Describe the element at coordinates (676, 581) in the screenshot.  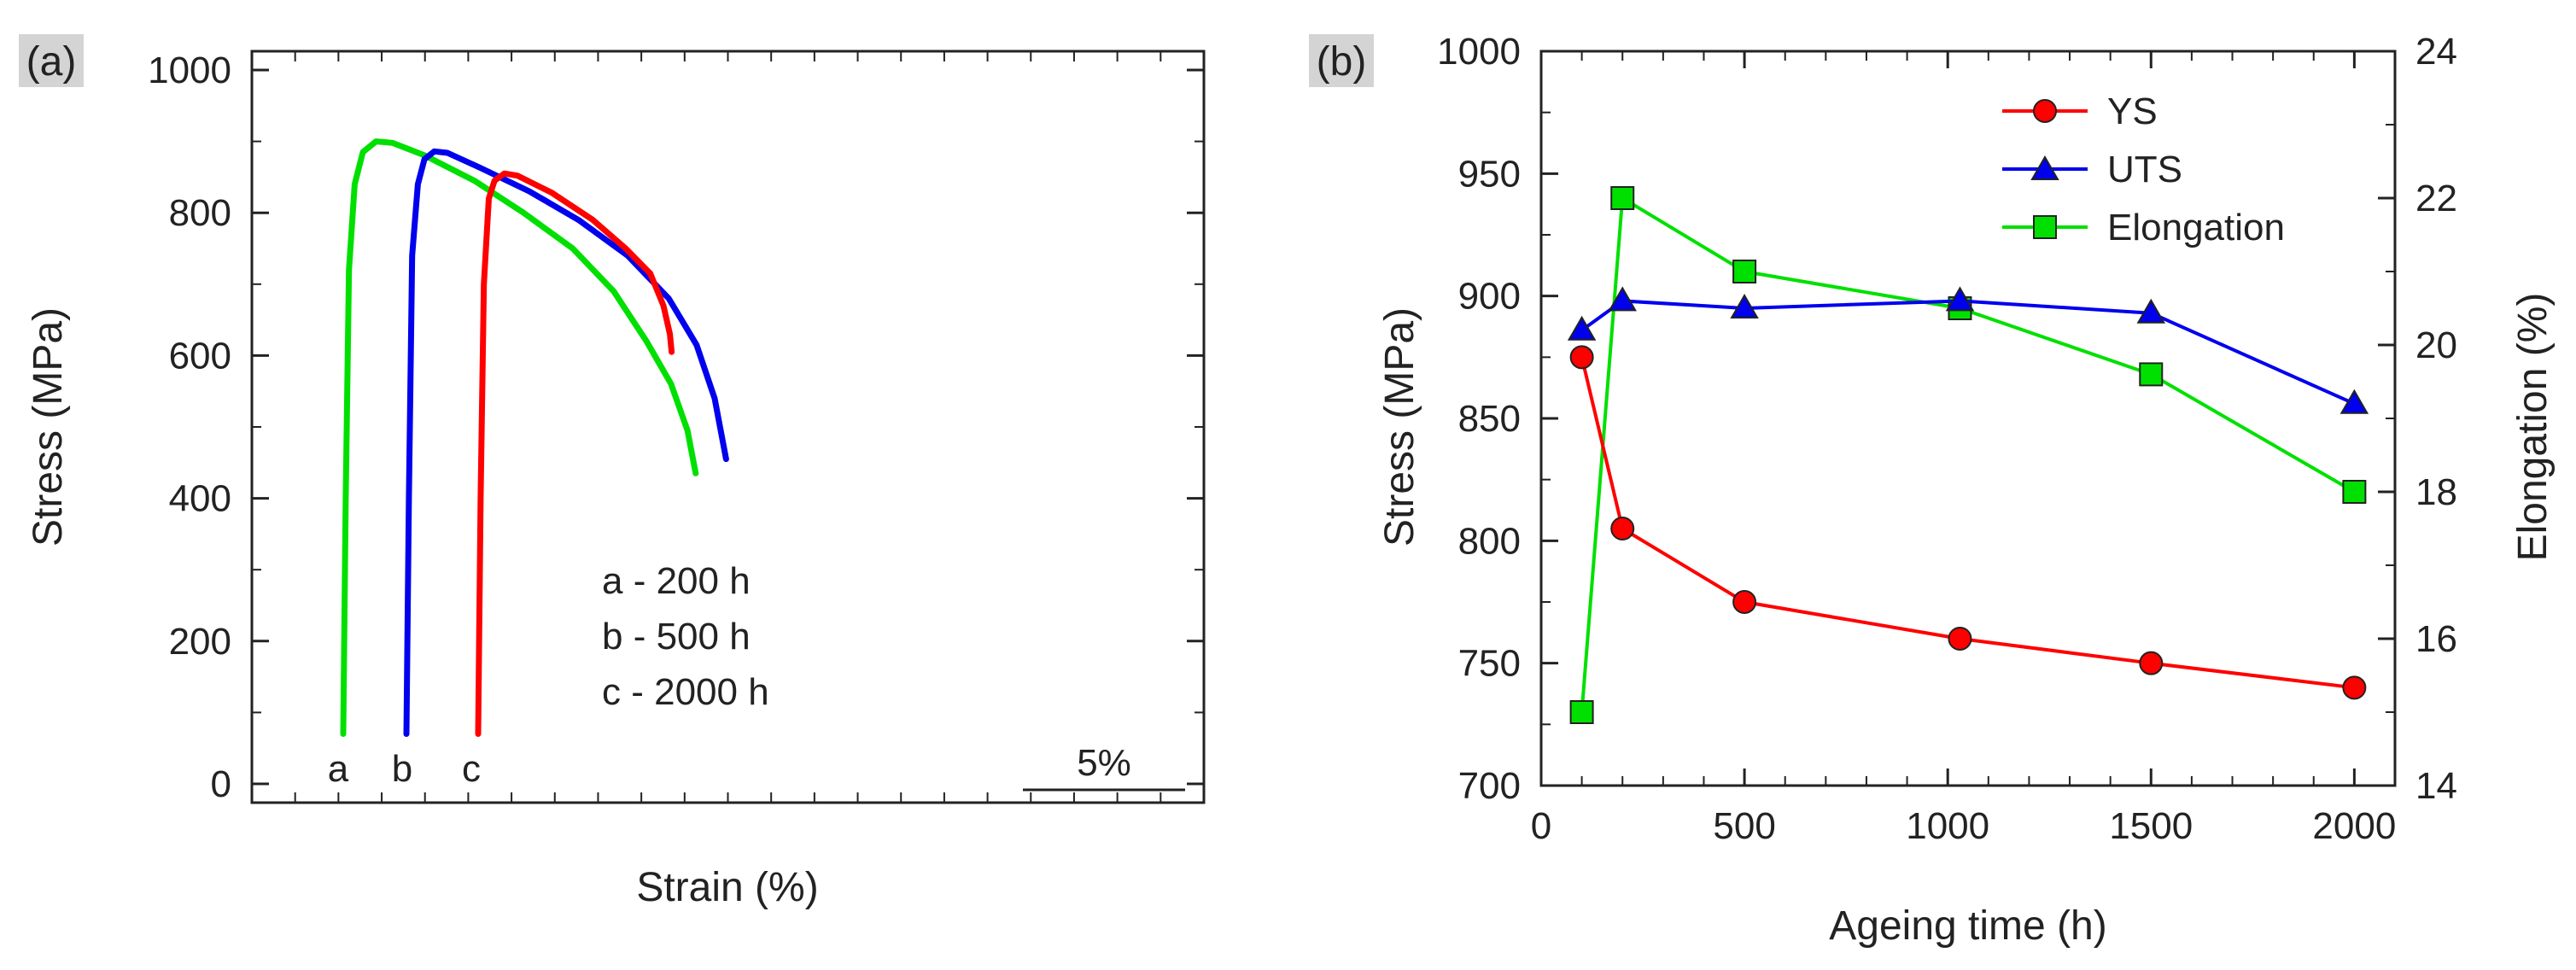
I see `annotation-a: a - 200 h` at that location.